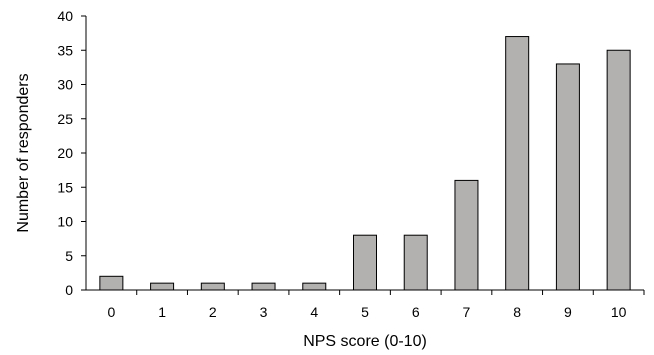 This screenshot has height=355, width=654. I want to click on x-tick-label: 10, so click(619, 312).